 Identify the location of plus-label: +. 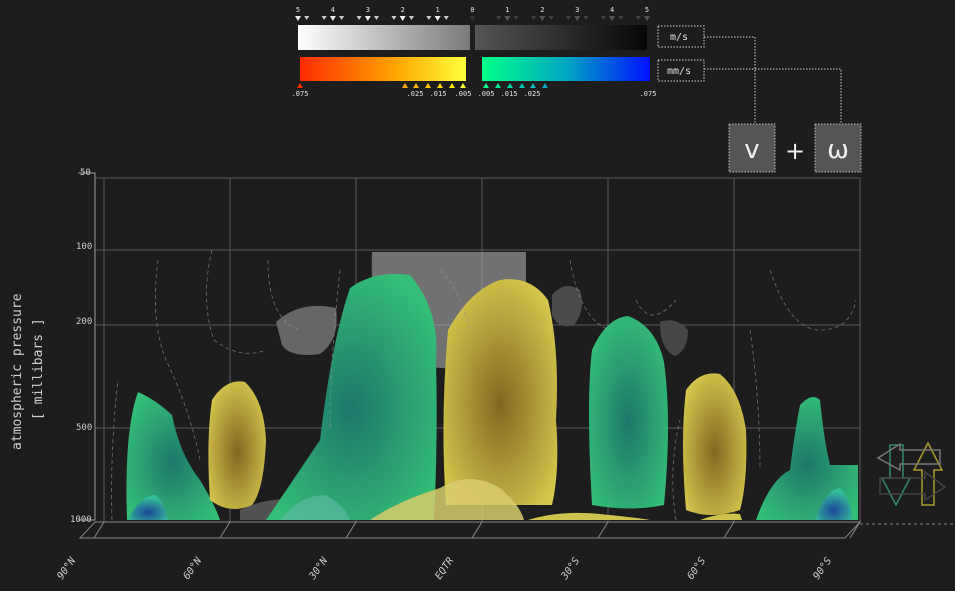
(795, 151).